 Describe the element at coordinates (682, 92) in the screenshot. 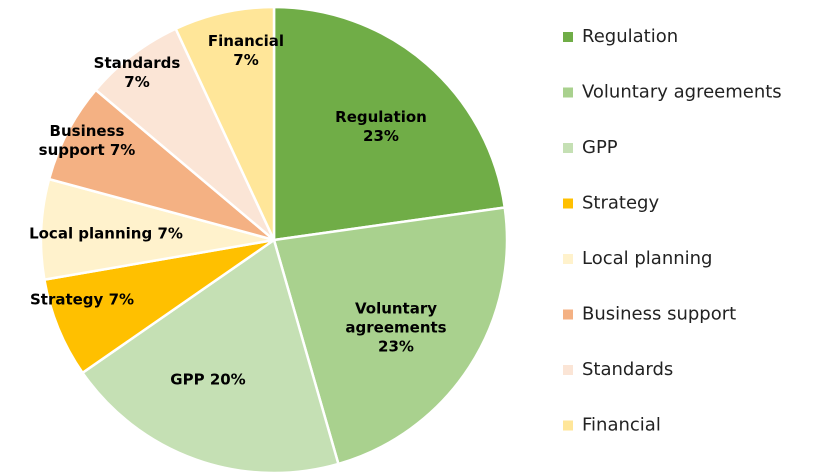

I see `legend-label: Voluntary agreements` at that location.